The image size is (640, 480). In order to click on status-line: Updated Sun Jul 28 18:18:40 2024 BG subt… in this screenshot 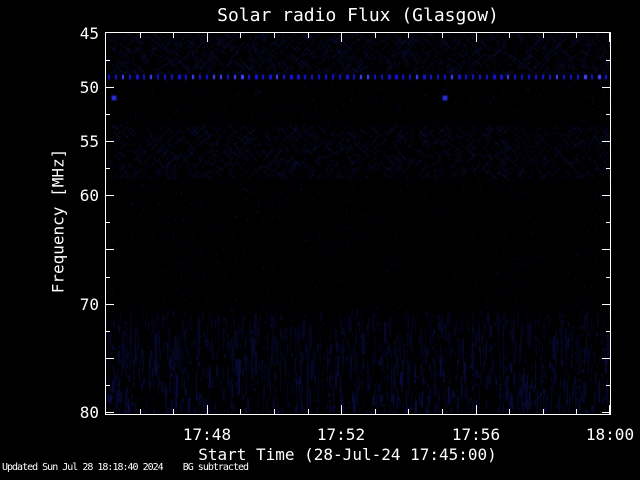, I will do `click(125, 467)`.